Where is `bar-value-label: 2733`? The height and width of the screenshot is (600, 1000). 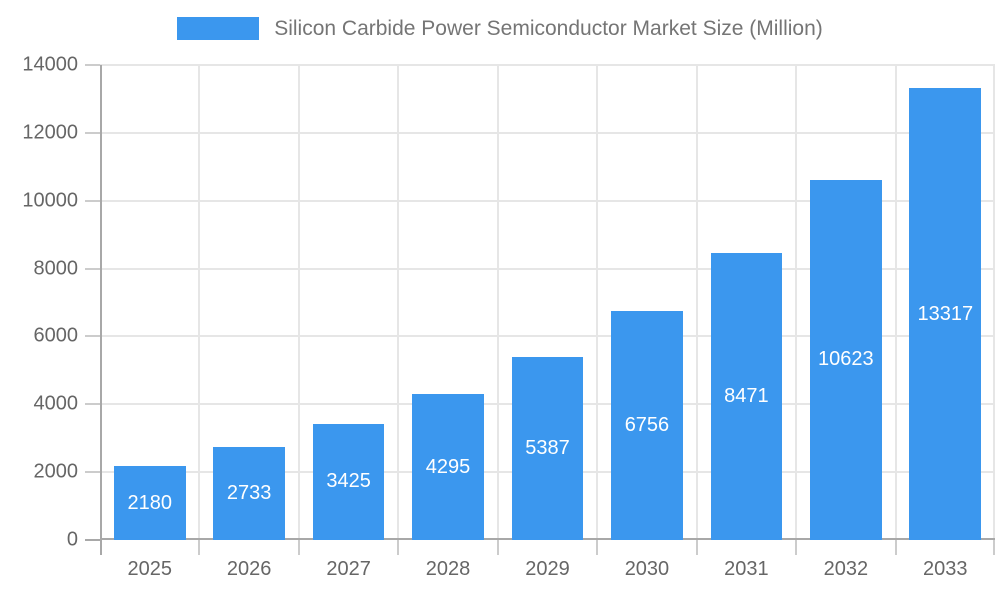
bar-value-label: 2733 is located at coordinates (249, 493).